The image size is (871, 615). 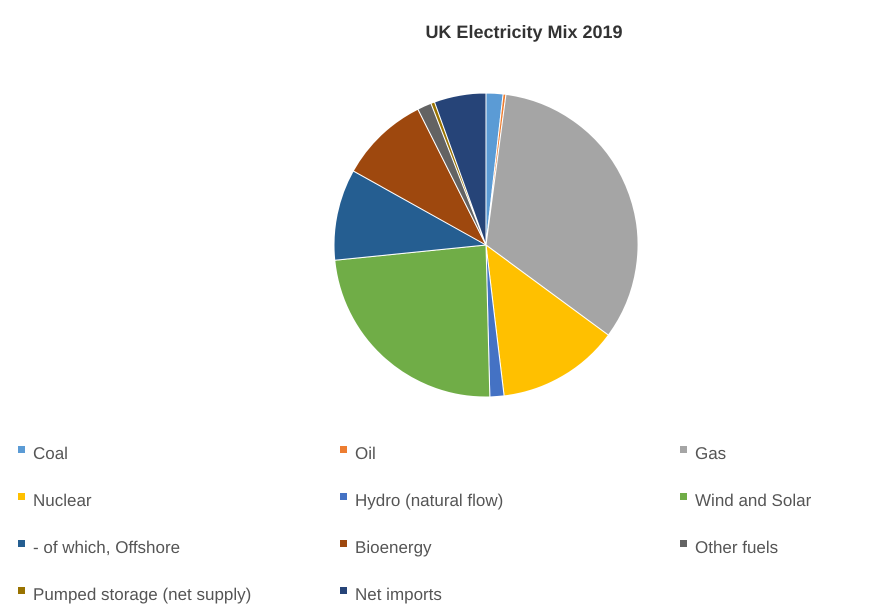 What do you see at coordinates (393, 547) in the screenshot?
I see `legend-label: Bioenergy` at bounding box center [393, 547].